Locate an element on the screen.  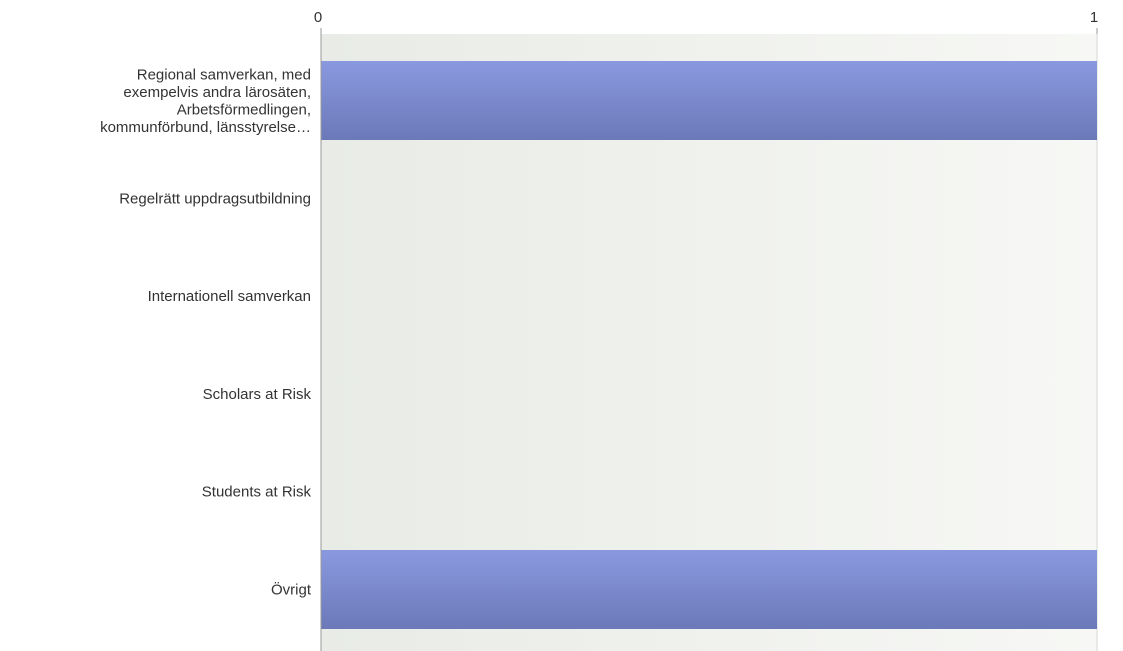
category-label-line: Scholars at Risk is located at coordinates (257, 394).